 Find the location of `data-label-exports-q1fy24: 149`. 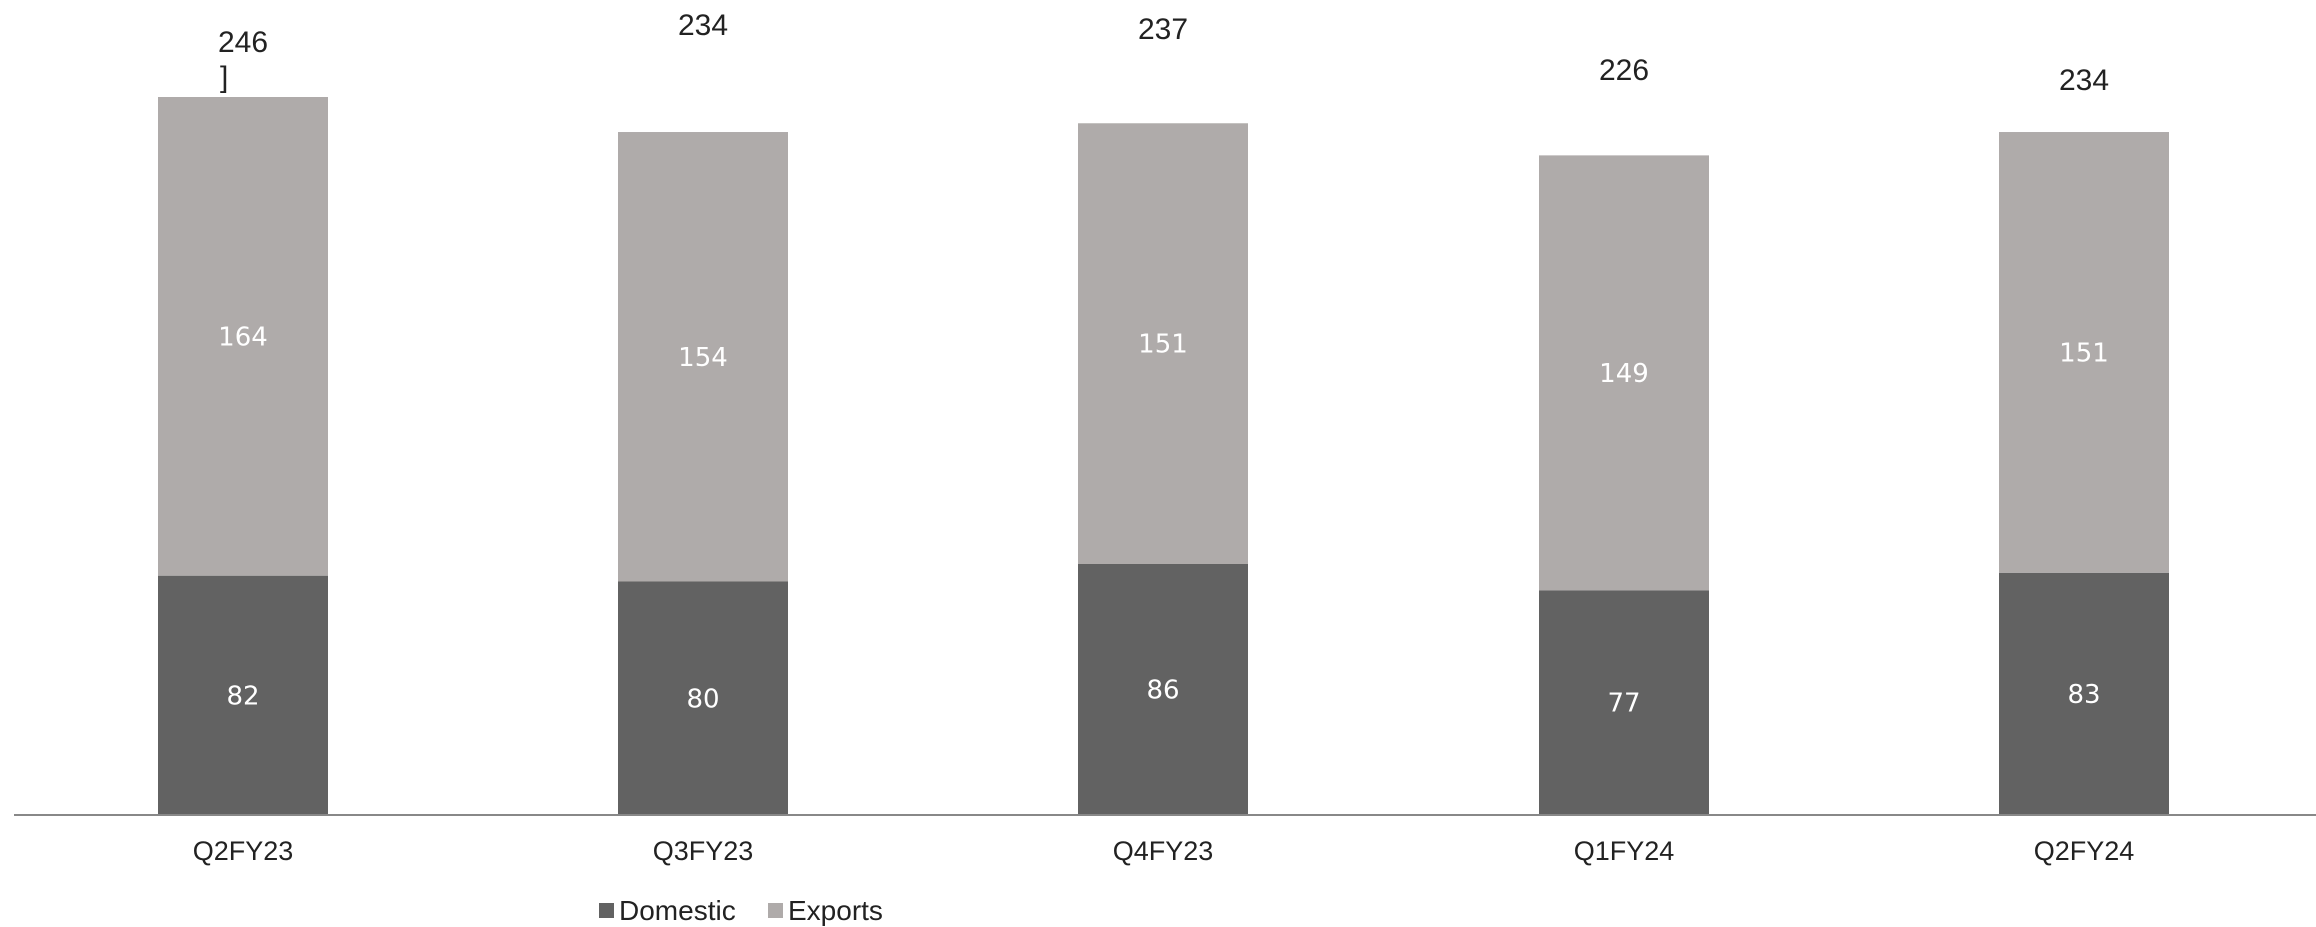

data-label-exports-q1fy24: 149 is located at coordinates (1624, 374).